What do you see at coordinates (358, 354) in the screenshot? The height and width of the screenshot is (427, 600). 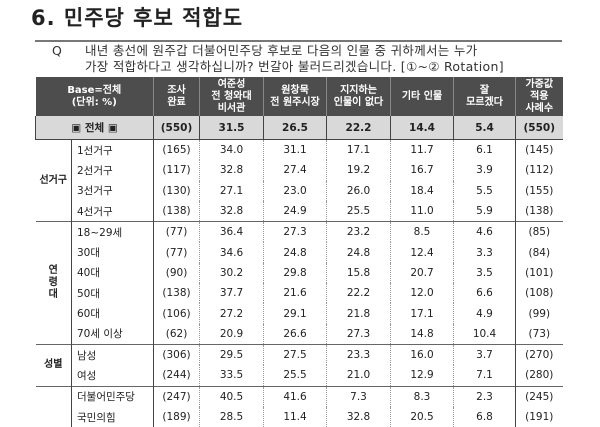 I see `cell-value: 23.3` at bounding box center [358, 354].